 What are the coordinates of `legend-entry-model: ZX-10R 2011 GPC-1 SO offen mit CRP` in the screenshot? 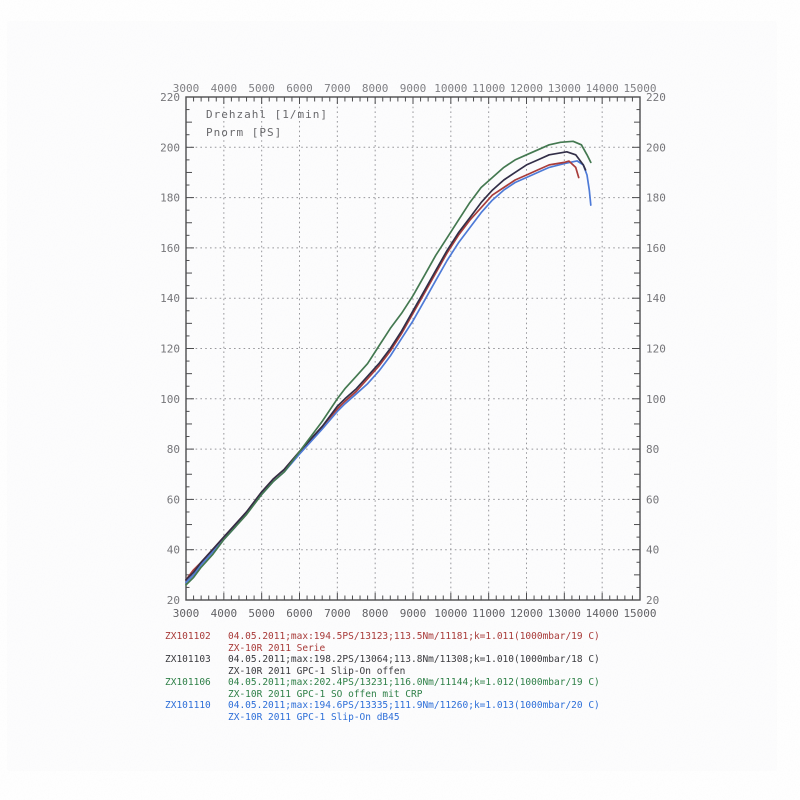 It's located at (325, 694).